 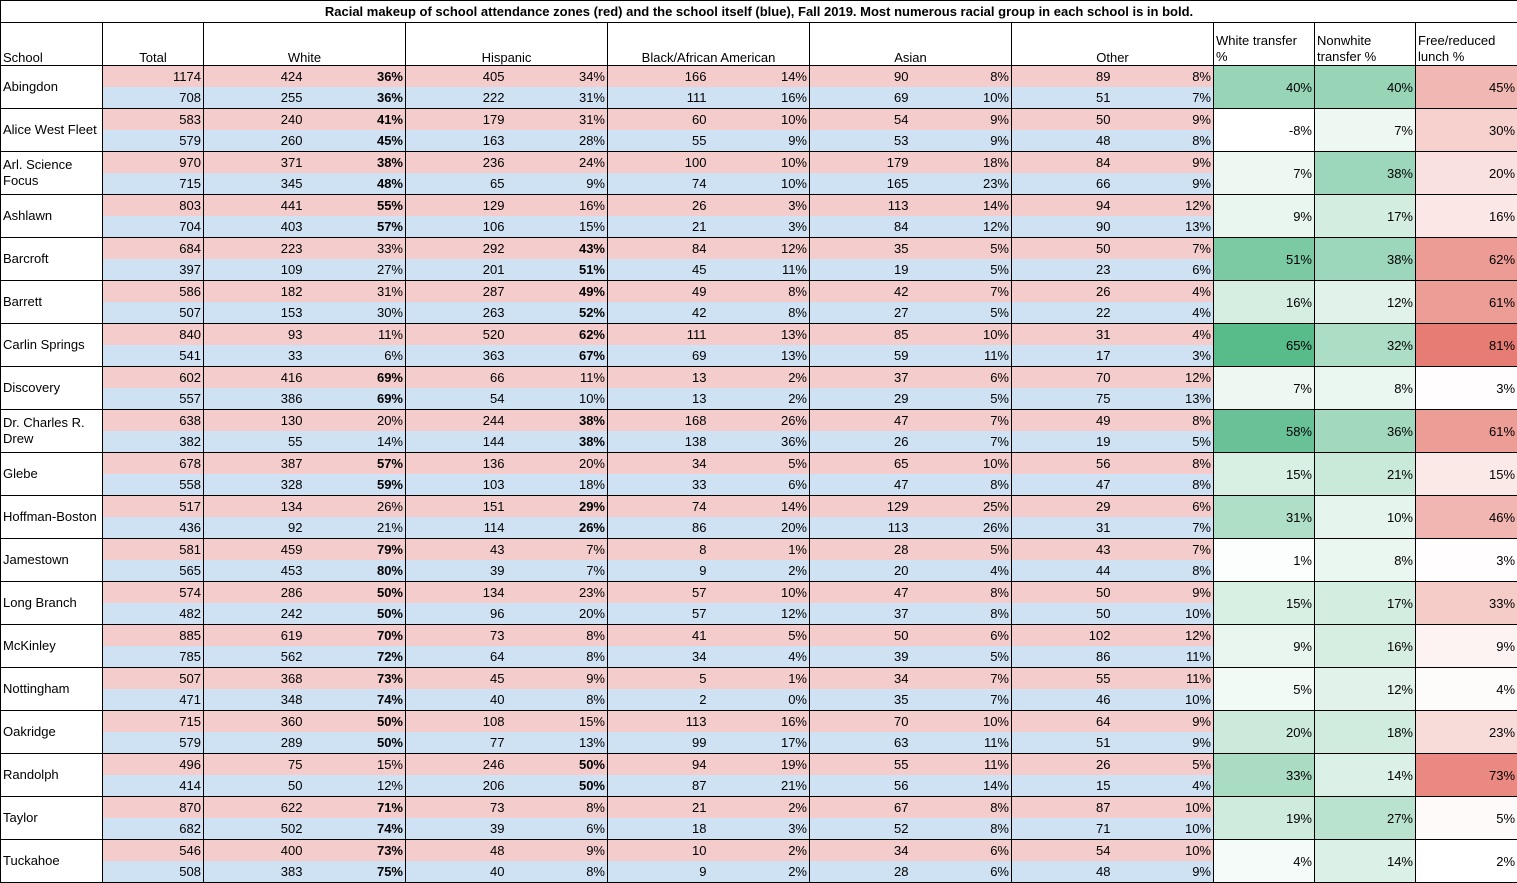 What do you see at coordinates (860, 872) in the screenshot?
I see `asian-count: 28` at bounding box center [860, 872].